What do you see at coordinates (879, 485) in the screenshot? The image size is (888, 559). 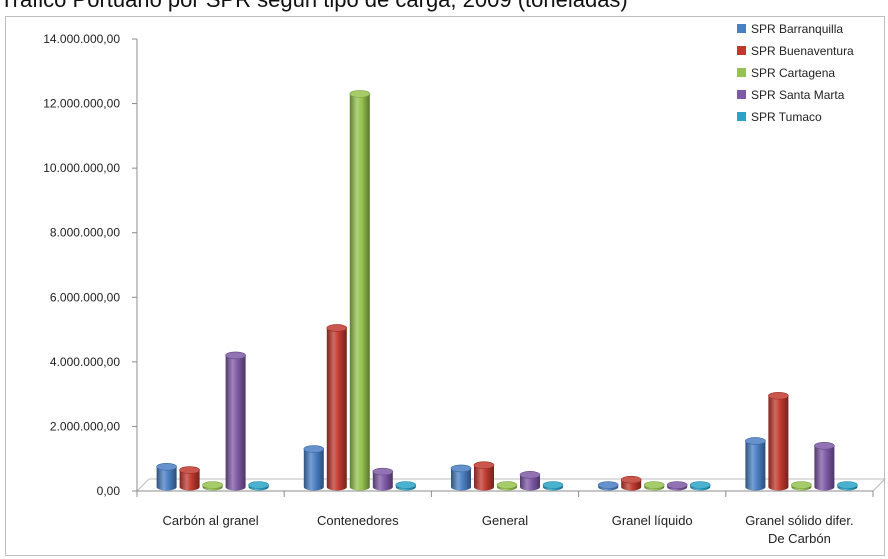 I see `floor-edge` at bounding box center [879, 485].